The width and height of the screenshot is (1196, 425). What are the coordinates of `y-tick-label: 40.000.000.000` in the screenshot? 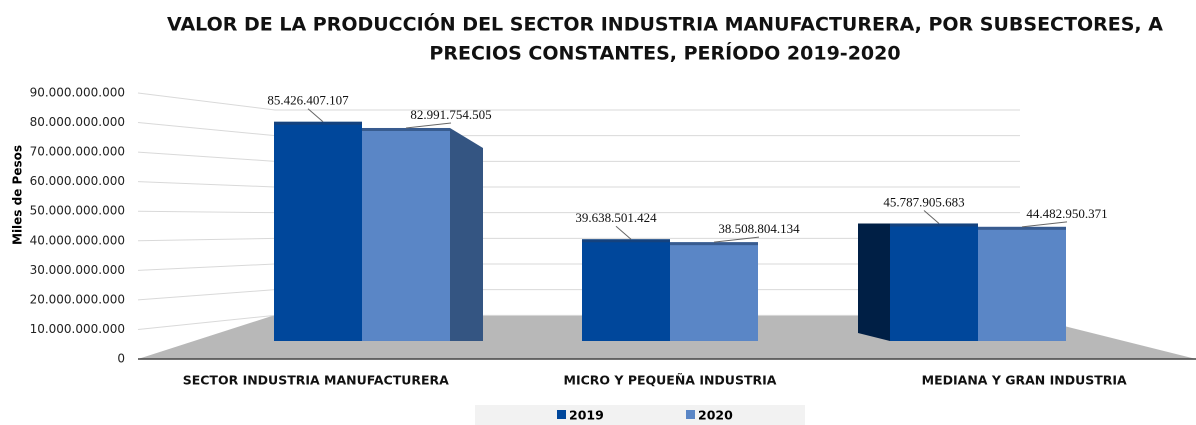 It's located at (77, 240).